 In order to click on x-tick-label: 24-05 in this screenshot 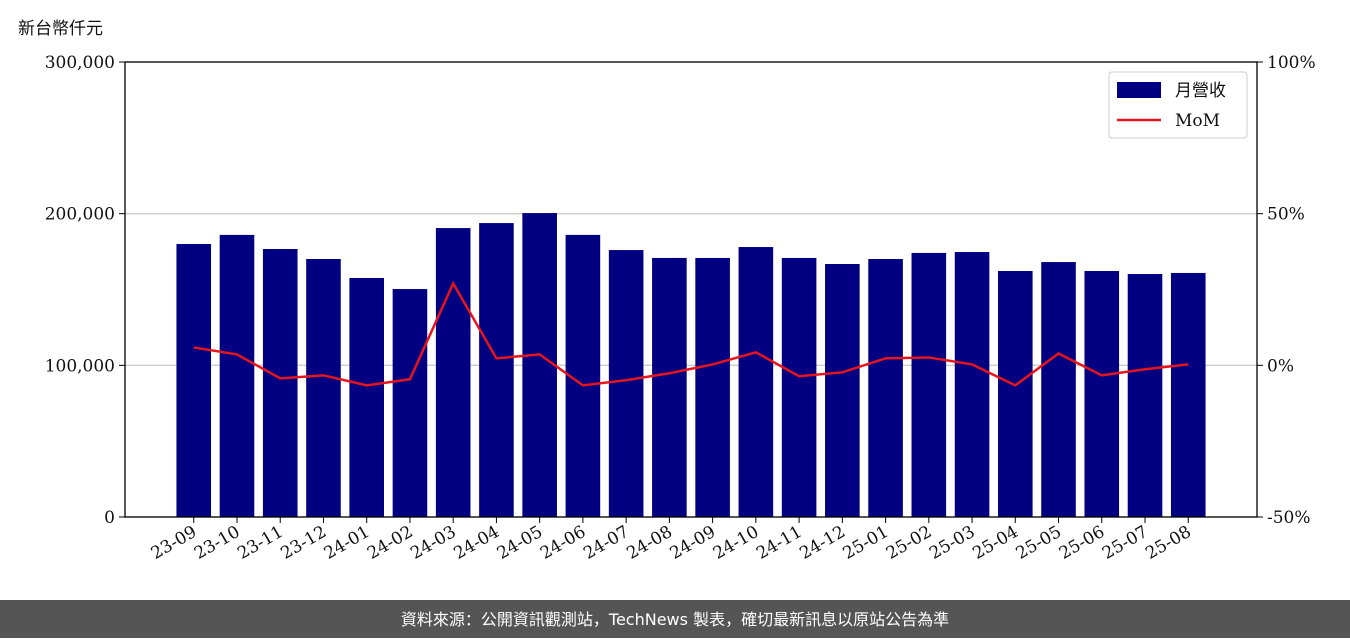, I will do `click(520, 543)`.